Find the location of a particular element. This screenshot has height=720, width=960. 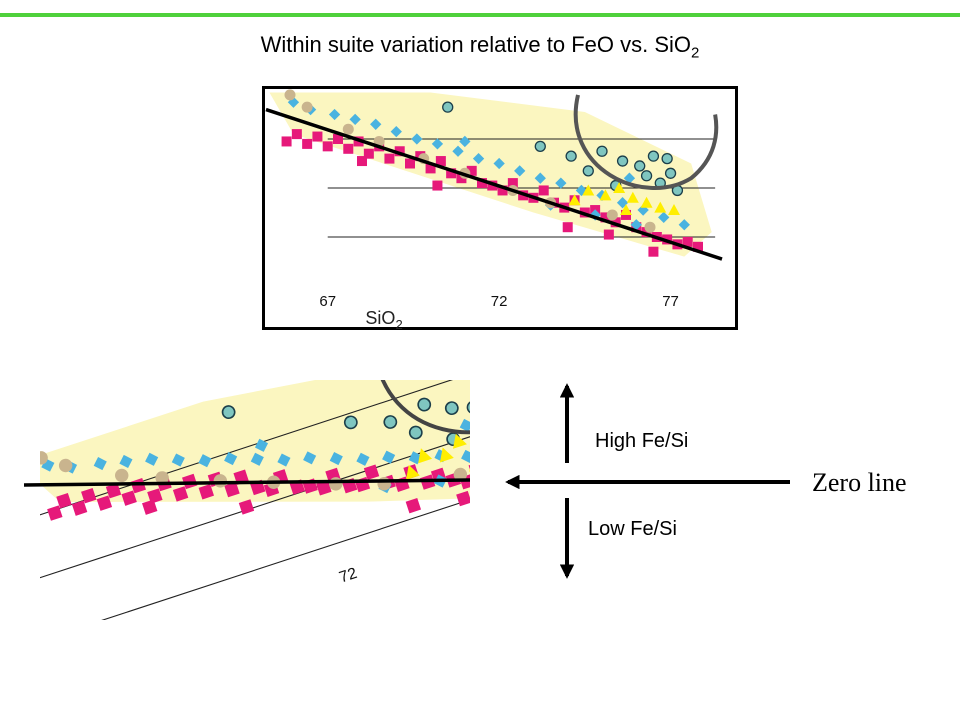

data-envelope is located at coordinates (255, 441).